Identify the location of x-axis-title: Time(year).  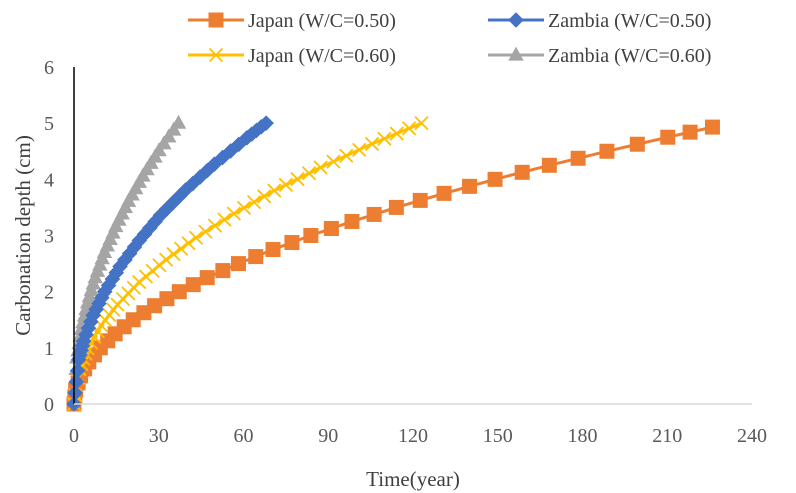
(413, 479).